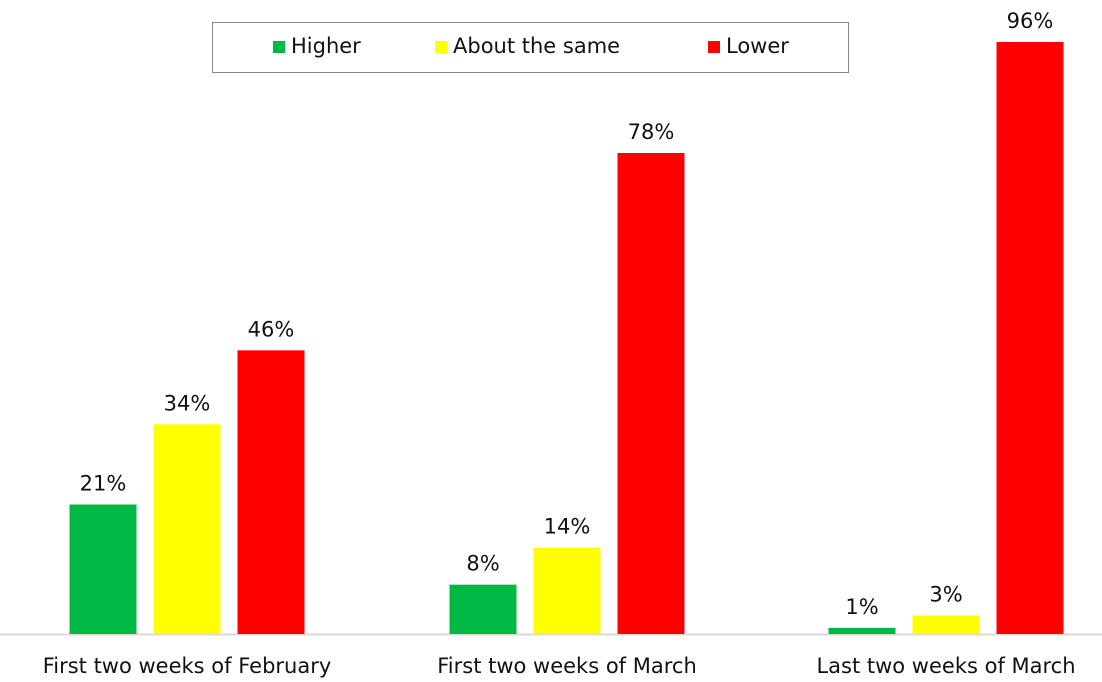  I want to click on x-tick-label: Last two weeks of March, so click(945, 666).